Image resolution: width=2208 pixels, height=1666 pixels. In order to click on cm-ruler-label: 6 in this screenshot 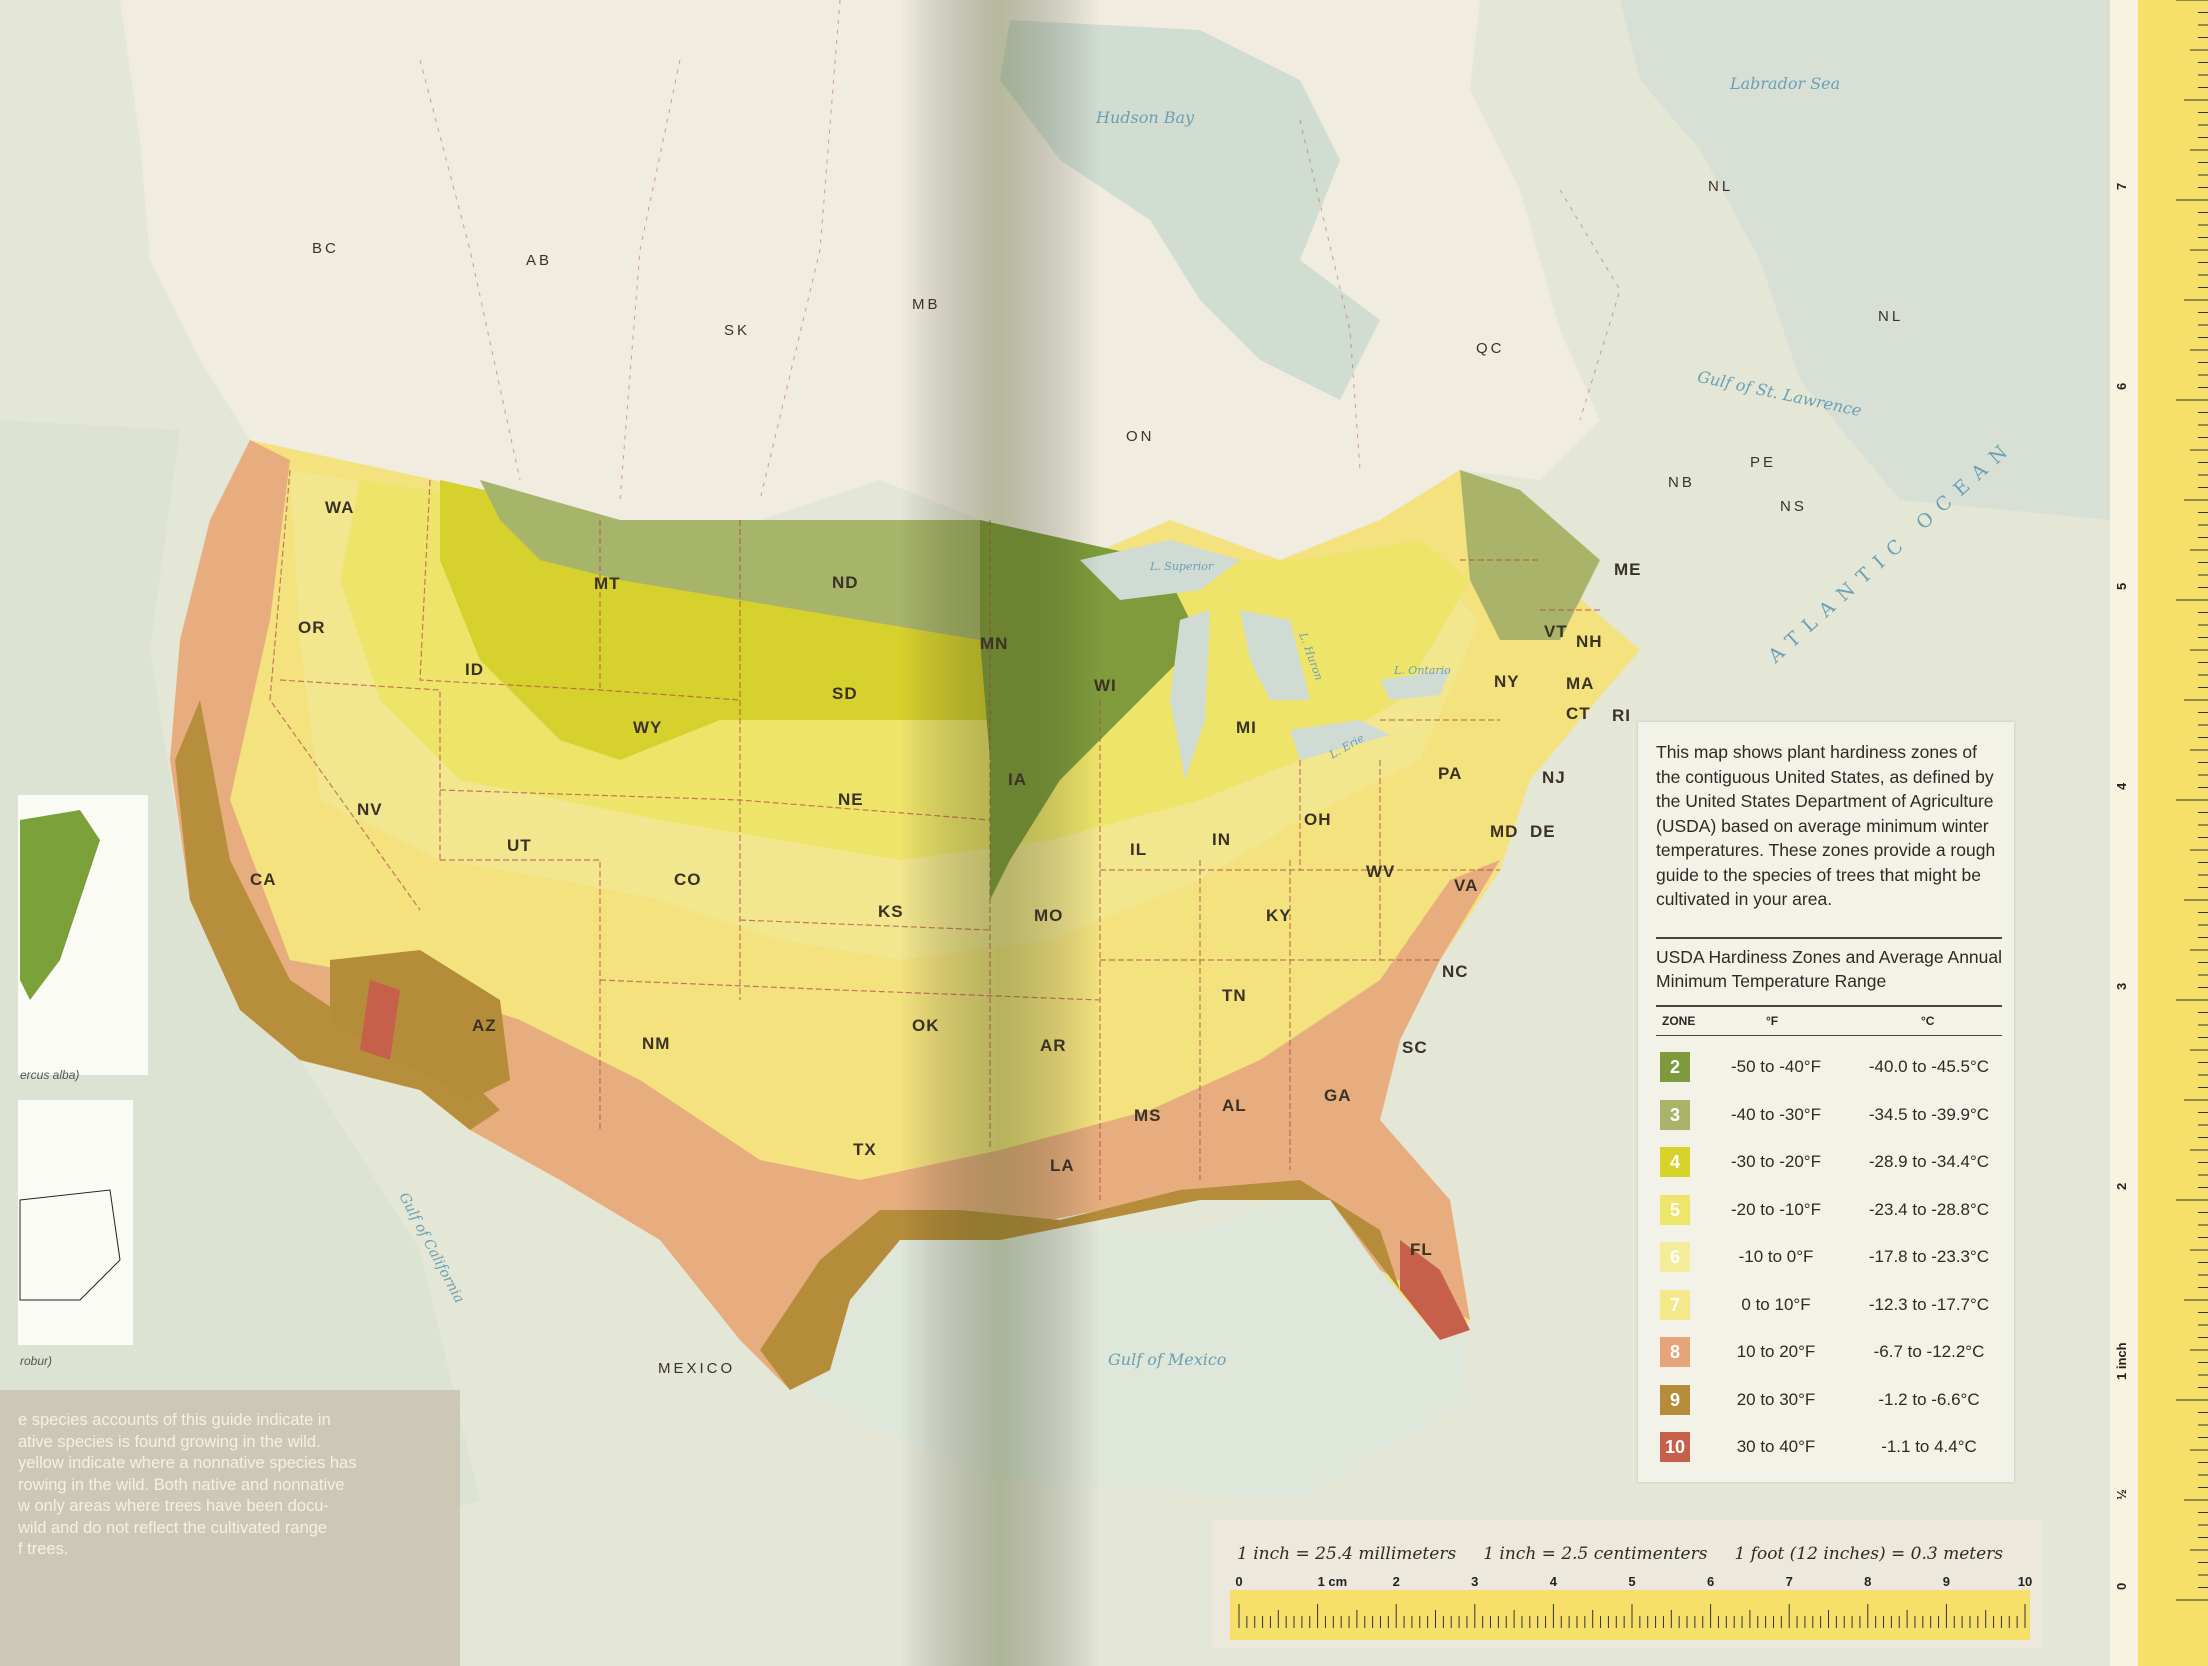, I will do `click(1710, 1581)`.